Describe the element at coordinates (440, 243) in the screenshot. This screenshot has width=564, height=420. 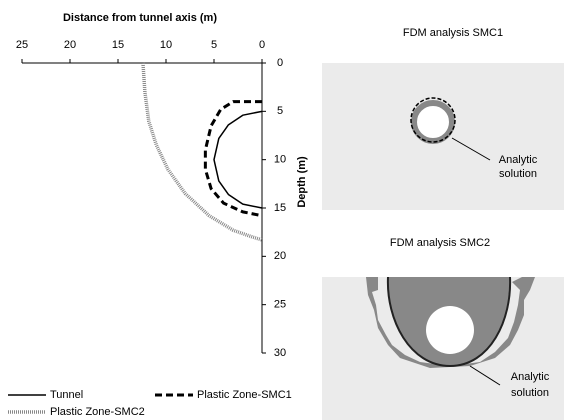
I see `panel-title: FDM analysis SMC2` at that location.